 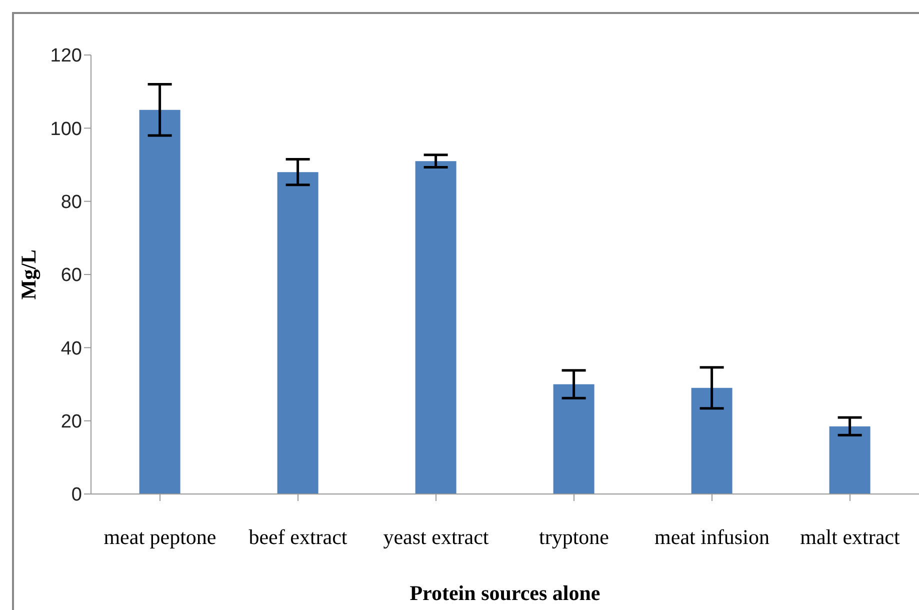 I want to click on y-tick-label: 80, so click(x=71, y=203).